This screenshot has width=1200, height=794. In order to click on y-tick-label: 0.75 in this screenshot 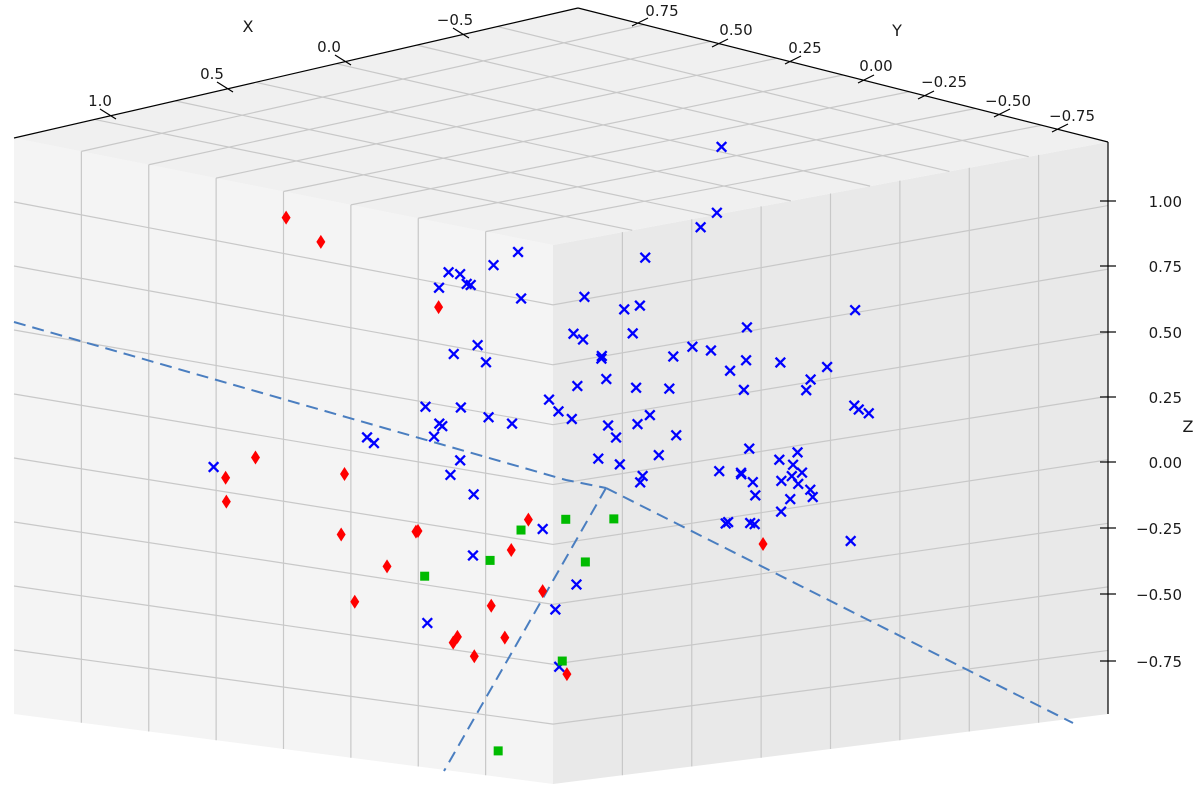, I will do `click(661, 11)`.